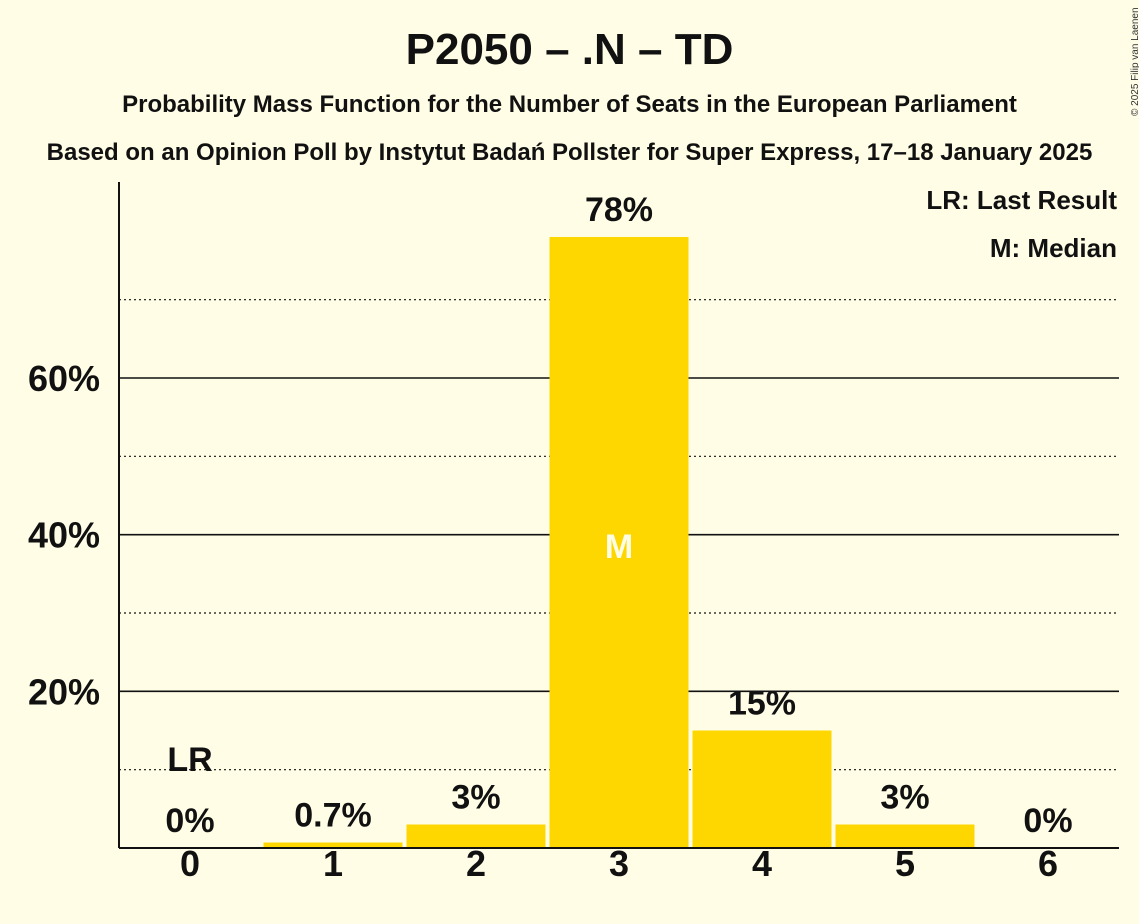  What do you see at coordinates (569, 49) in the screenshot?
I see `chart-title: P2050 – .N – TD` at bounding box center [569, 49].